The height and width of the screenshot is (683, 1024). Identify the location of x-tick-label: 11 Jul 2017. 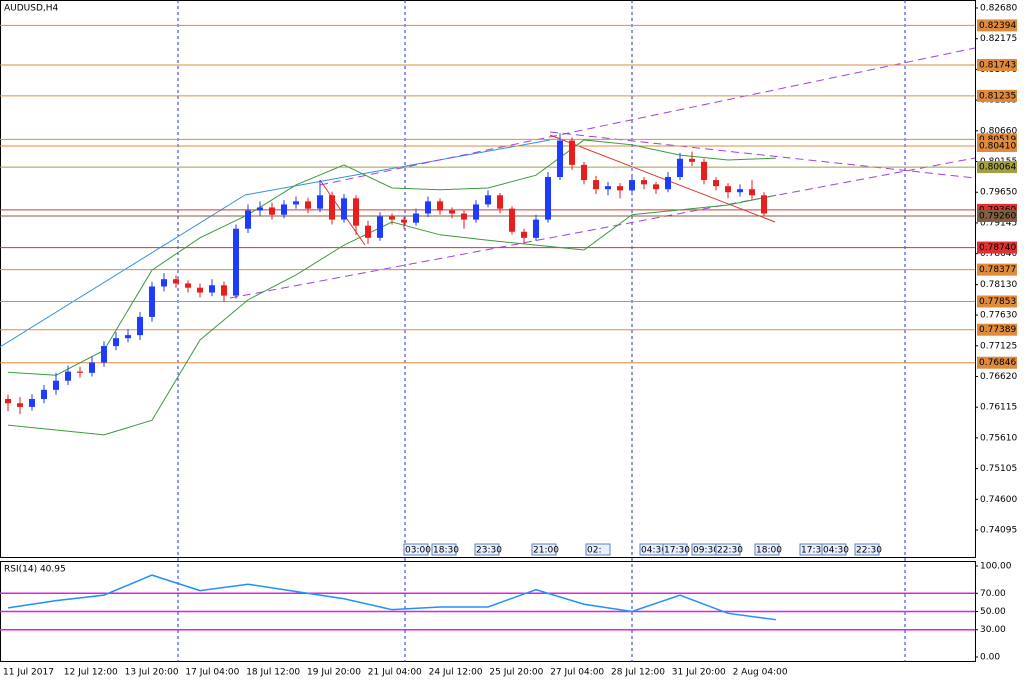
(28, 673).